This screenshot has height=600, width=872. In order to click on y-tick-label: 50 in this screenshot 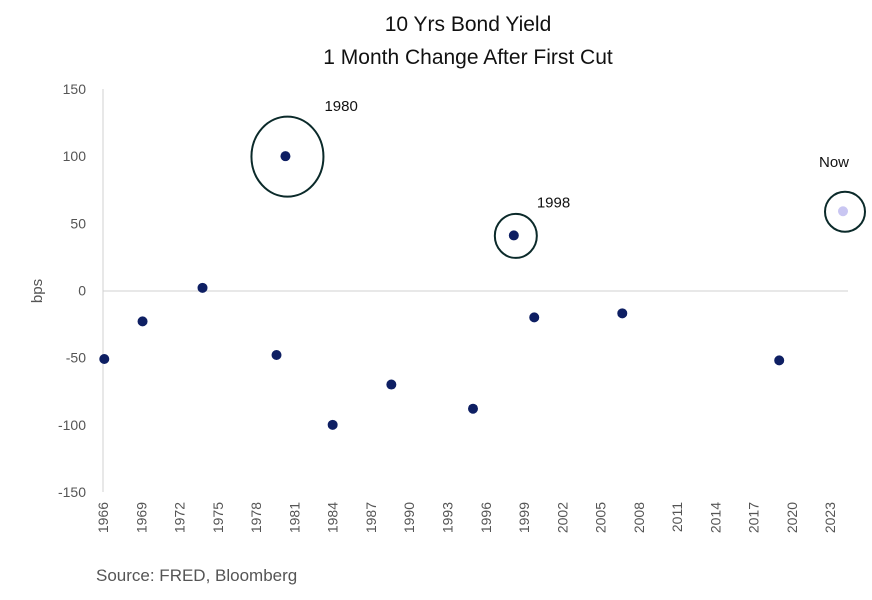, I will do `click(78, 223)`.